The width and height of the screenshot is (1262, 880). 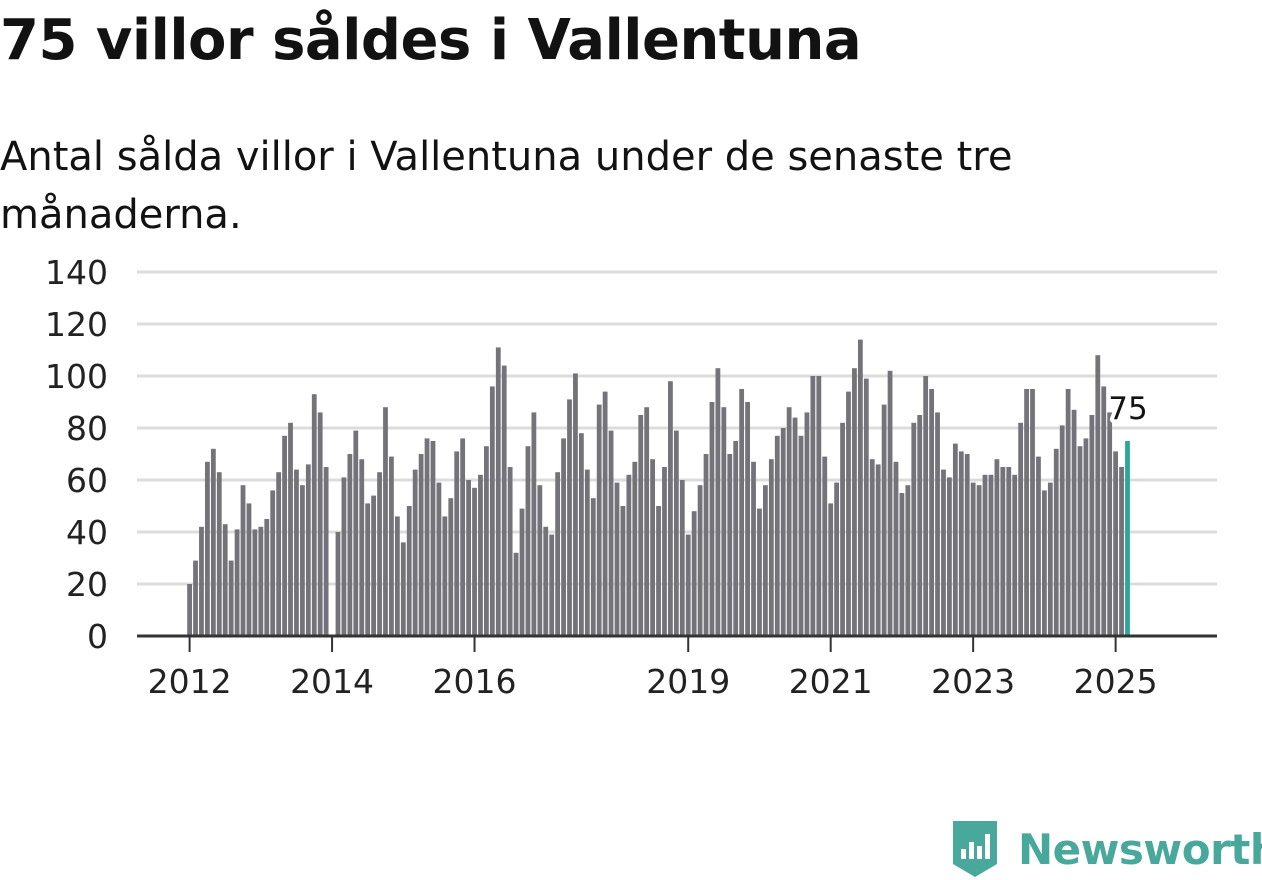 I want to click on chart-title: 75 villor såldes i Vallentuna, so click(x=431, y=40).